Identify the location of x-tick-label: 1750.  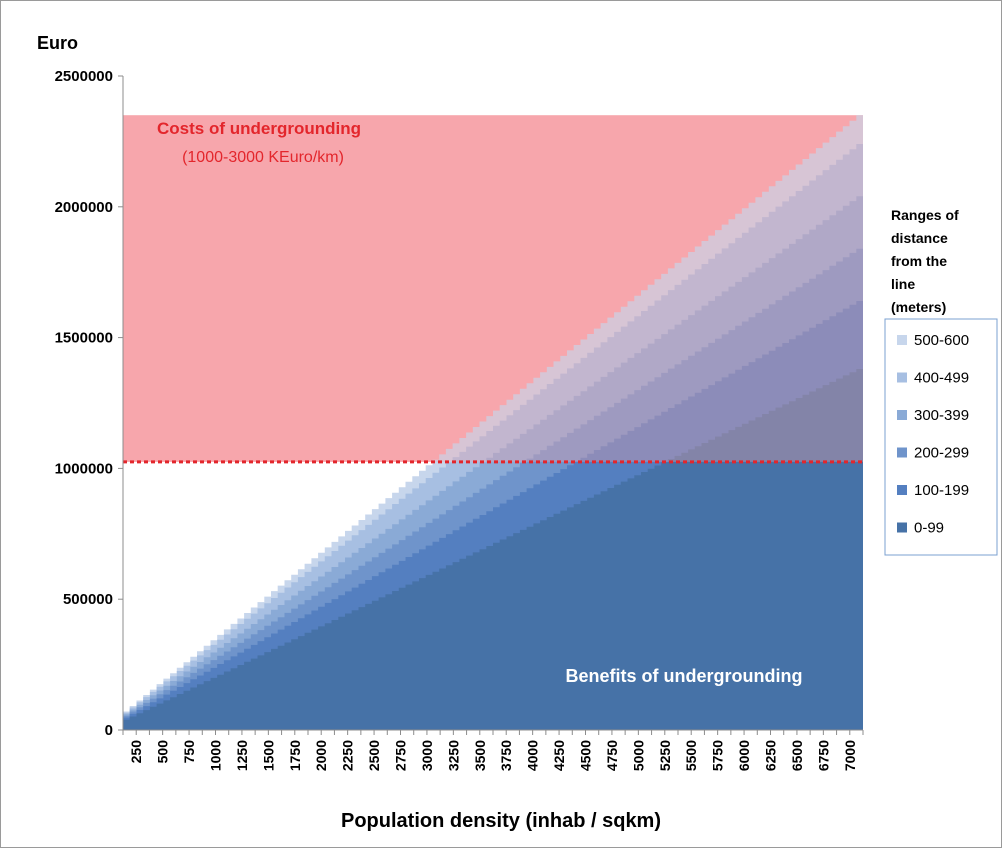
(295, 755).